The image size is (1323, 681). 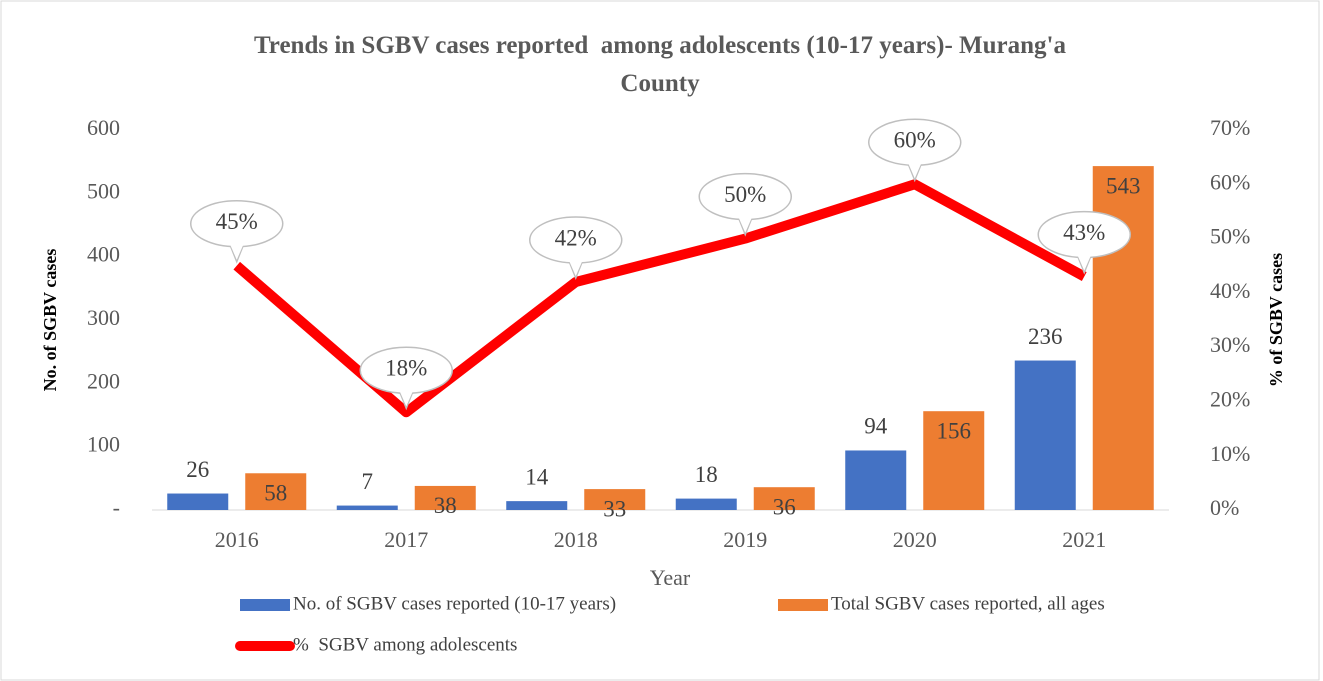 I want to click on data-label: 58, so click(x=275, y=493).